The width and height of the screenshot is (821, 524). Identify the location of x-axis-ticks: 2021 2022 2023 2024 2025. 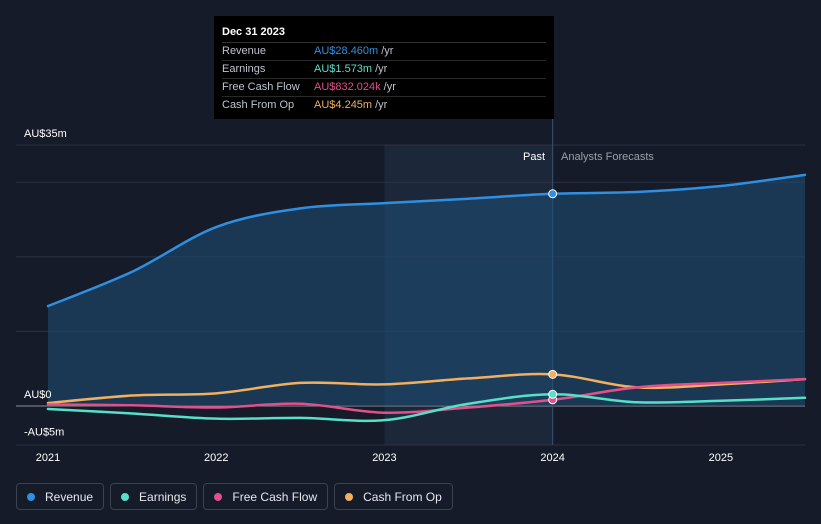
(384, 458).